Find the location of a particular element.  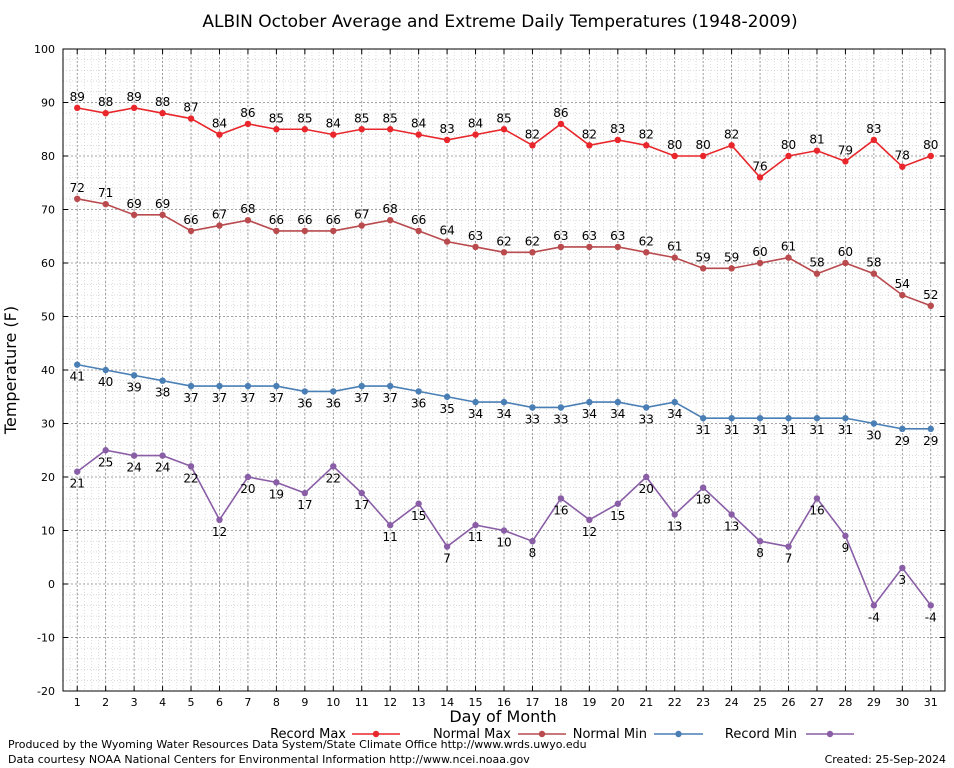

record-min-data-label: 12 is located at coordinates (219, 532).